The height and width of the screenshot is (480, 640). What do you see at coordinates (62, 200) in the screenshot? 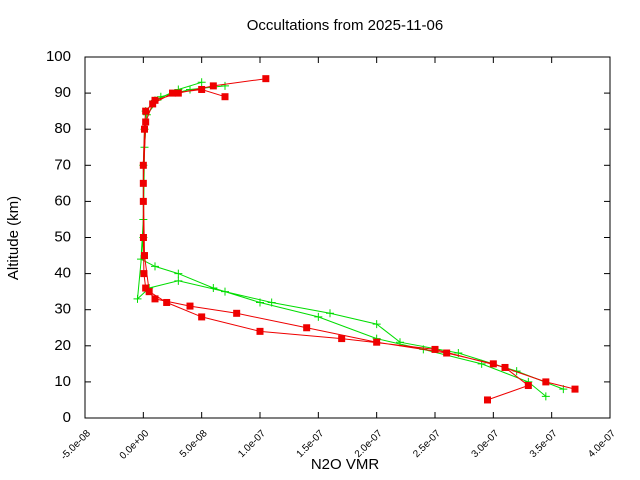
I see `y-tick-label: 60` at bounding box center [62, 200].